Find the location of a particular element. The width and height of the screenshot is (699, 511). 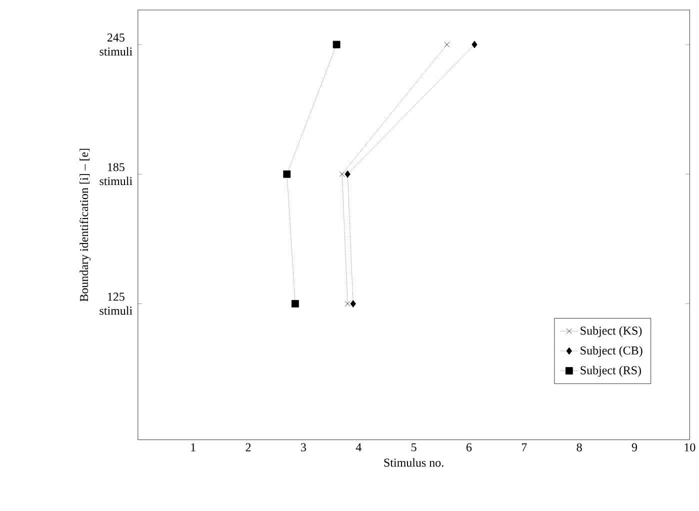

y-tick-label: 185 stimuli is located at coordinates (116, 174).